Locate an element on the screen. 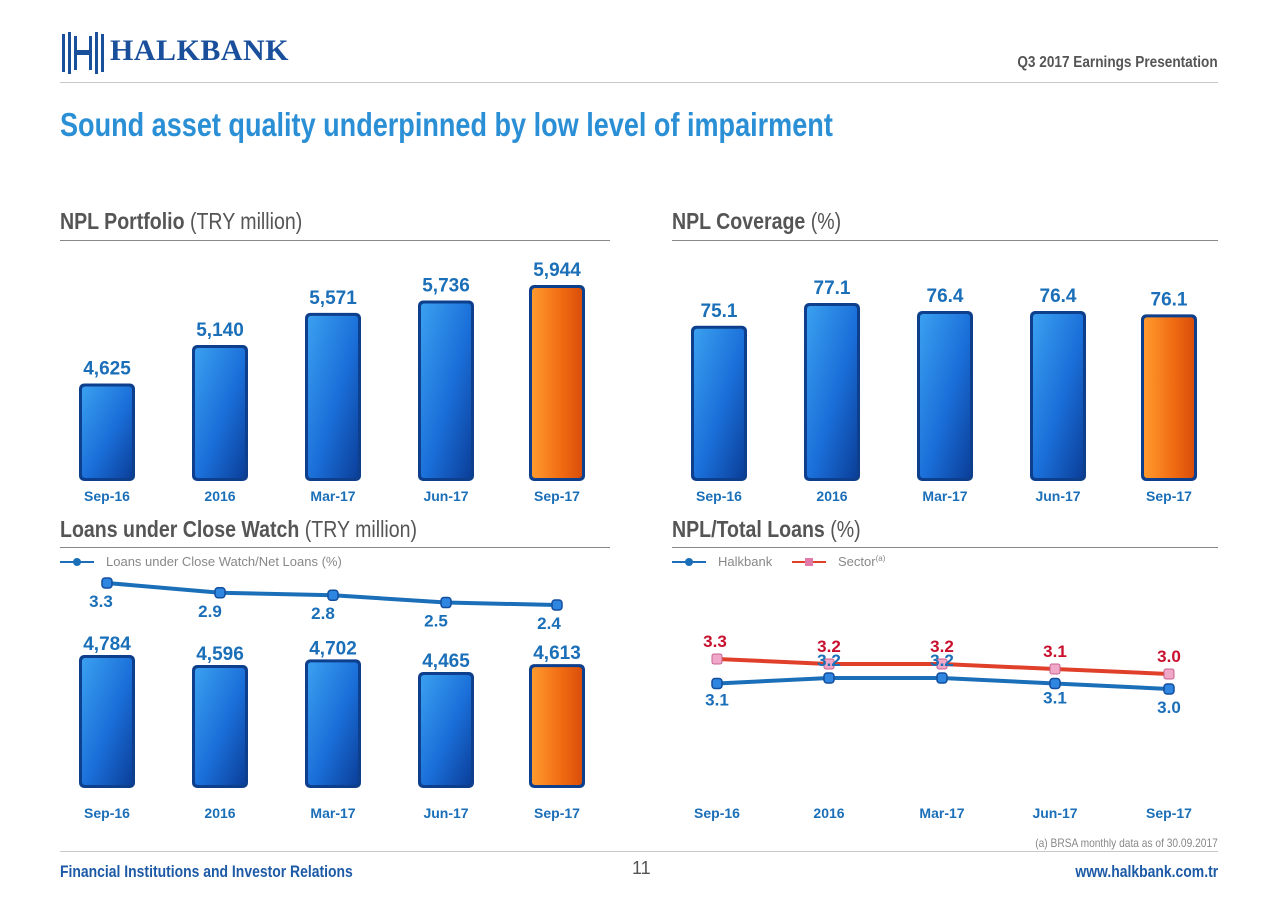  line-value-label: 2.8 is located at coordinates (323, 613).